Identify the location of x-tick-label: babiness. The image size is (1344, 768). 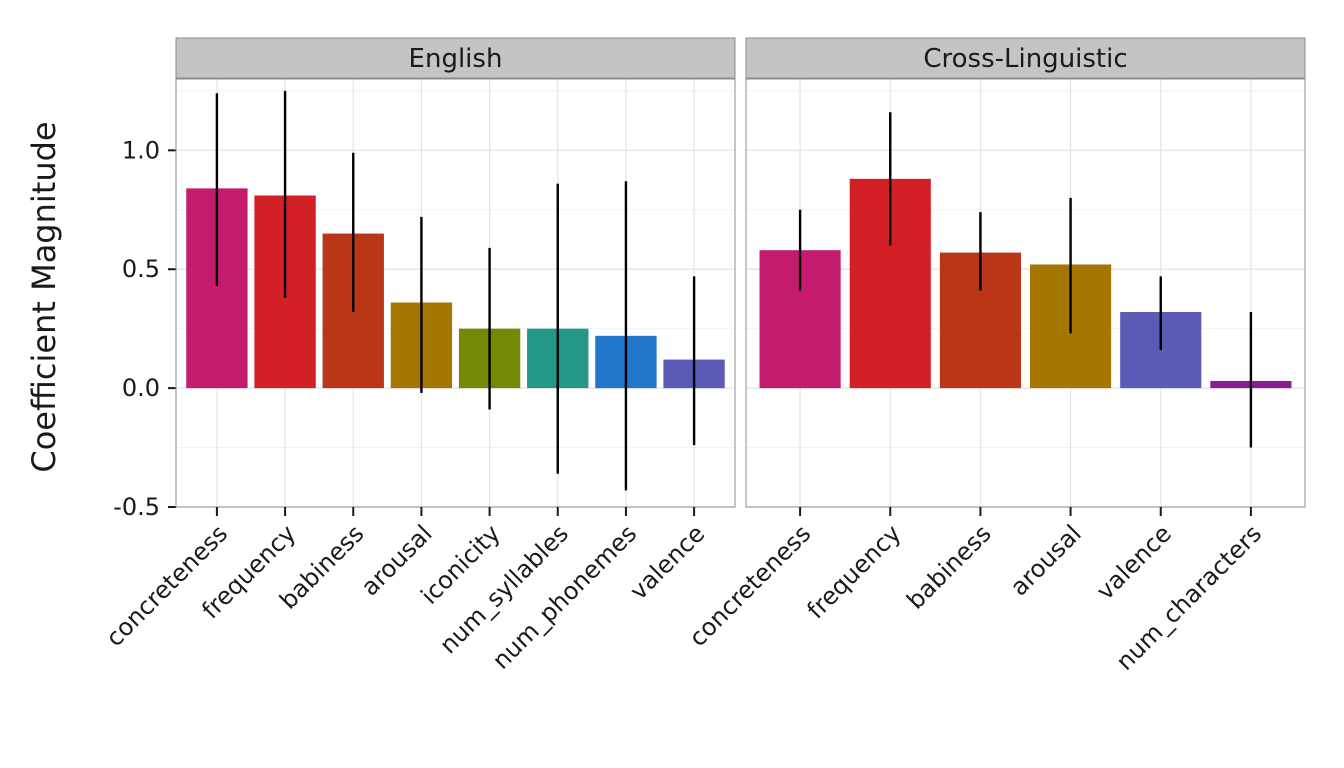
(948, 566).